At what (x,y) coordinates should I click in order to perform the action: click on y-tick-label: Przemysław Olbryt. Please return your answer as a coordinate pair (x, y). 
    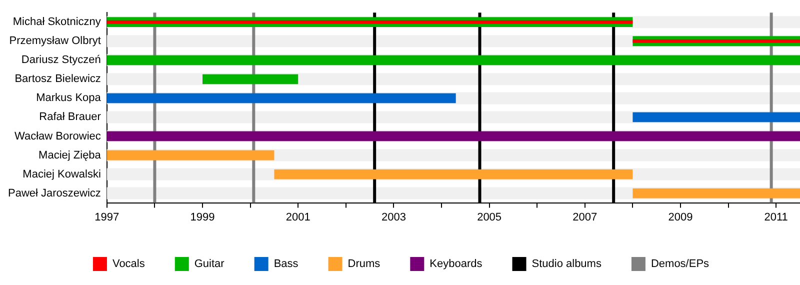
    Looking at the image, I should click on (55, 41).